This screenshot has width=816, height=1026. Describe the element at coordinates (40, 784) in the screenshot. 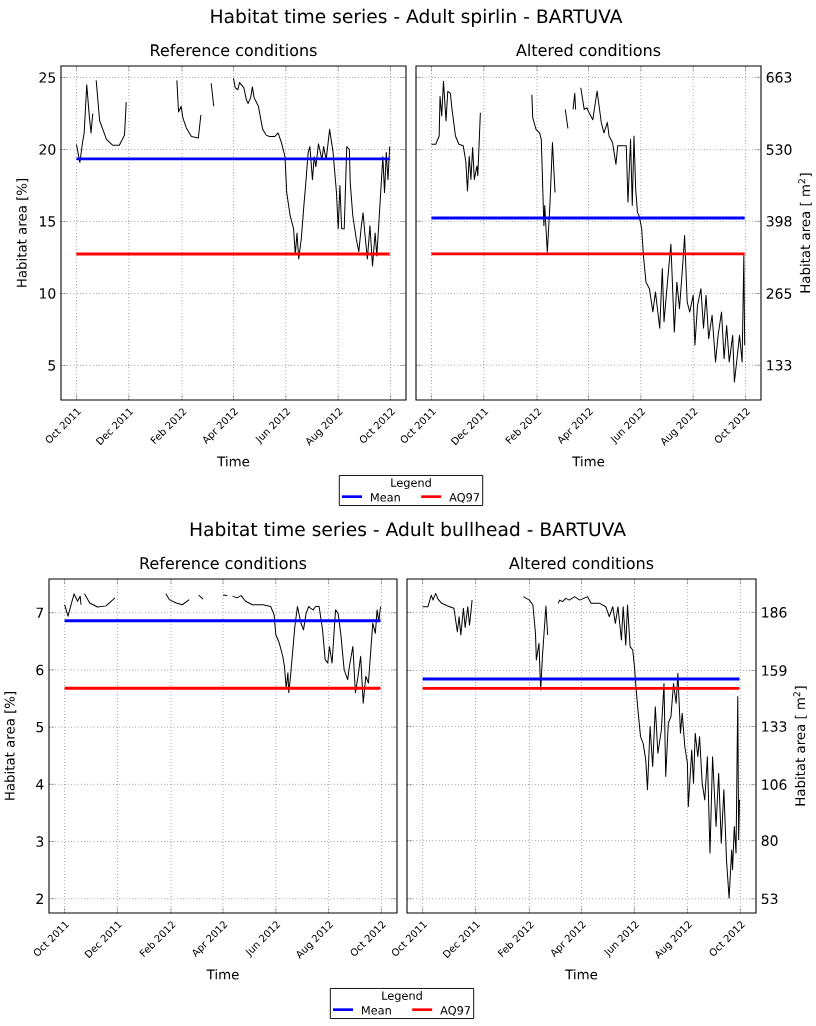

I see `y-tick-label: 4` at that location.